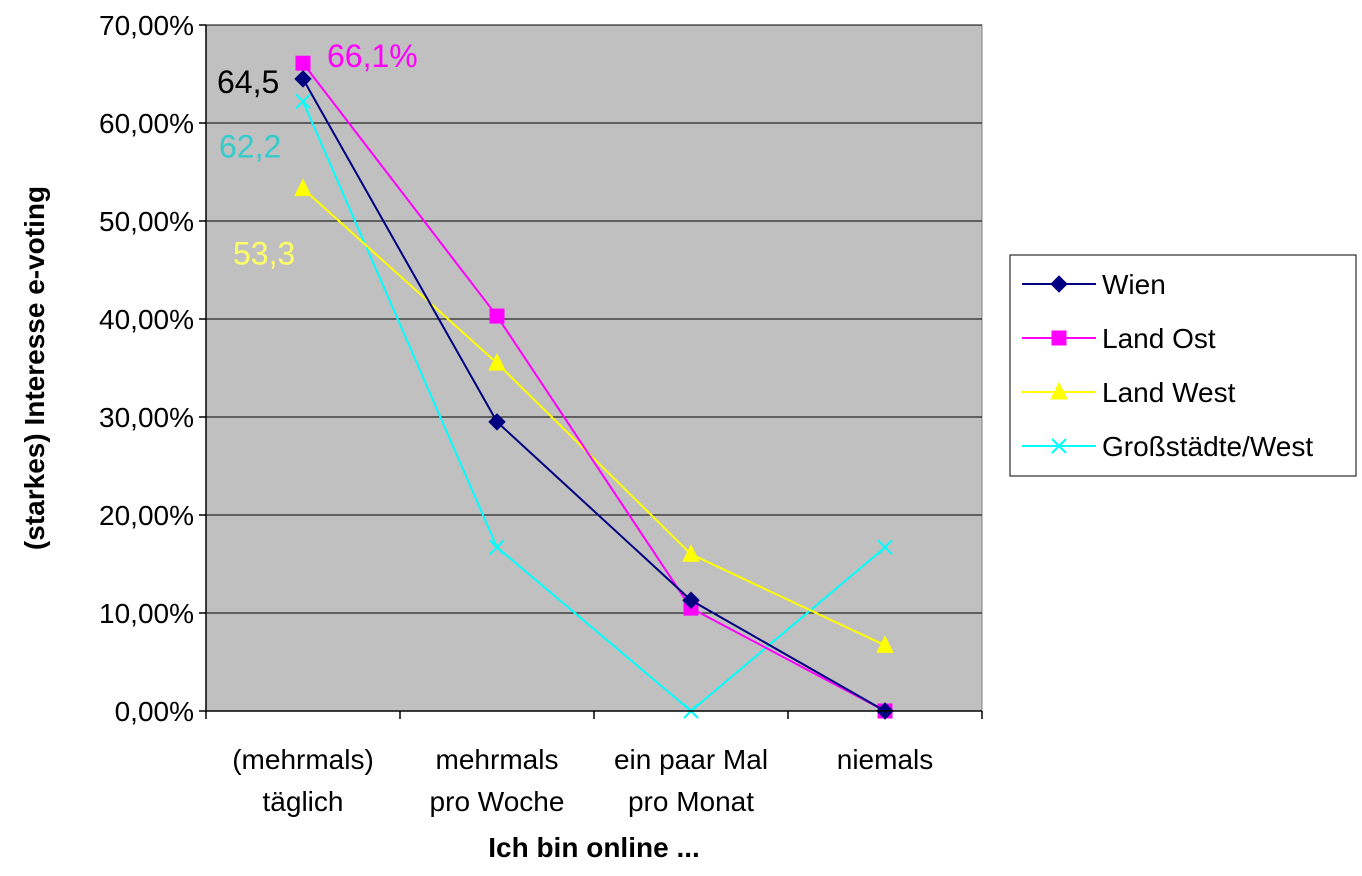 The height and width of the screenshot is (876, 1362). I want to click on legend-label: Land Ost, so click(1159, 338).